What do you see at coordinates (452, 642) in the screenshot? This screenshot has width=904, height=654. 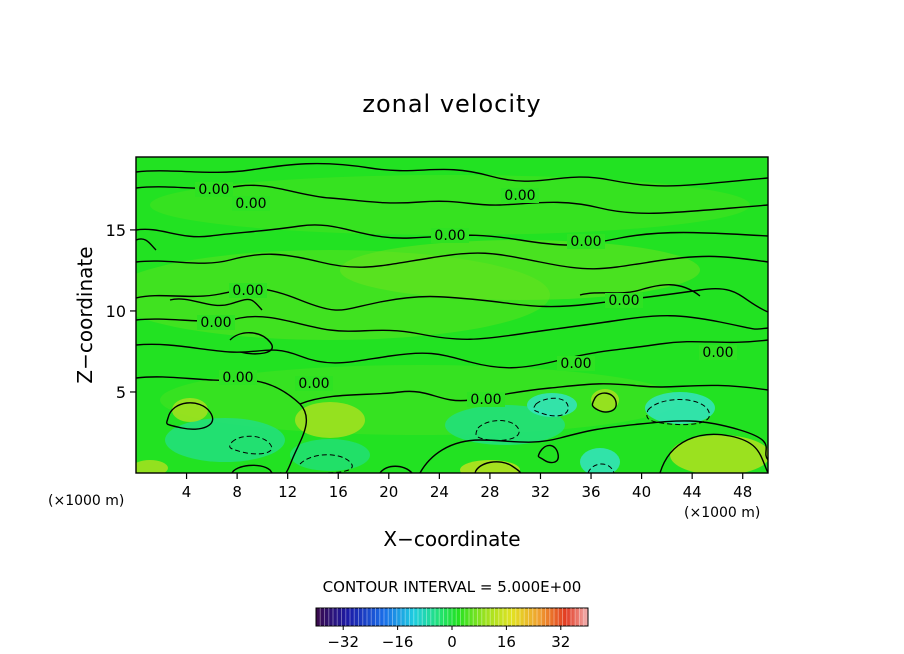 I see `colorbar-tick-label: 0` at bounding box center [452, 642].